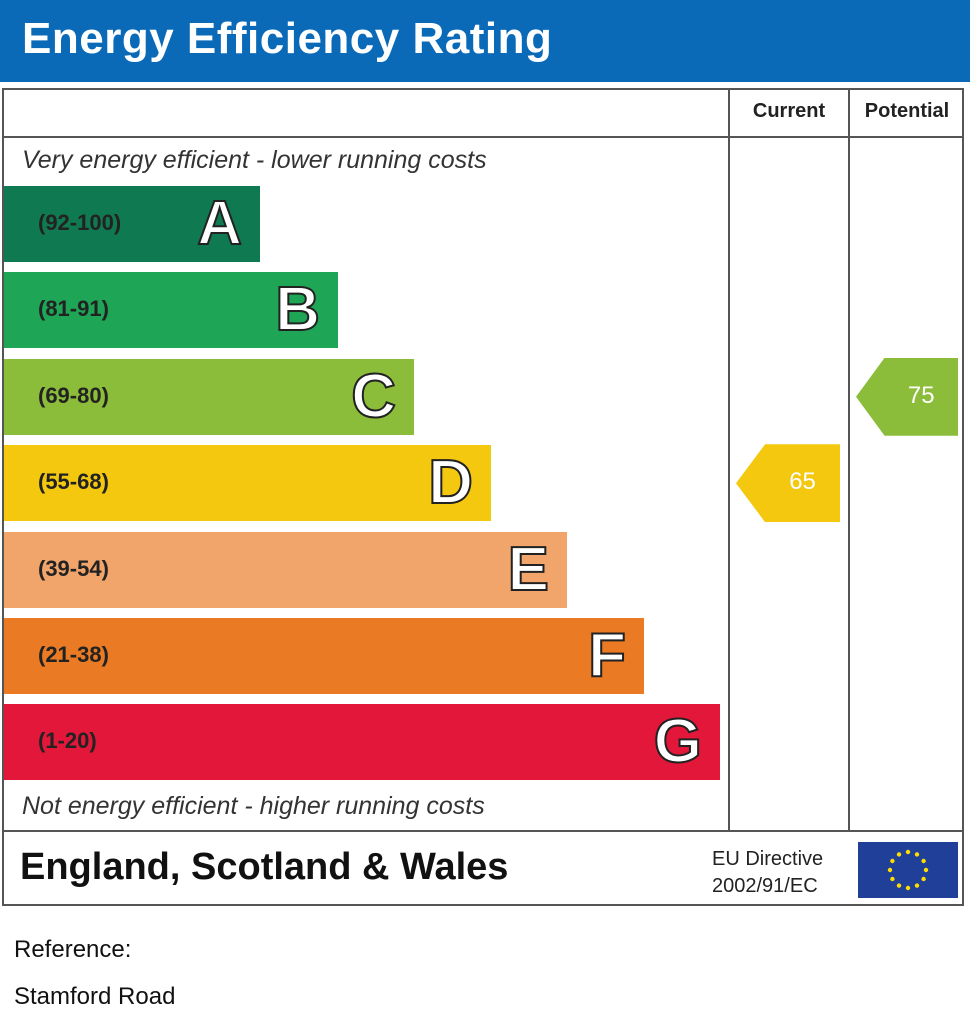 This screenshot has width=970, height=1024. I want to click on potential-column-header: Potential, so click(907, 111).